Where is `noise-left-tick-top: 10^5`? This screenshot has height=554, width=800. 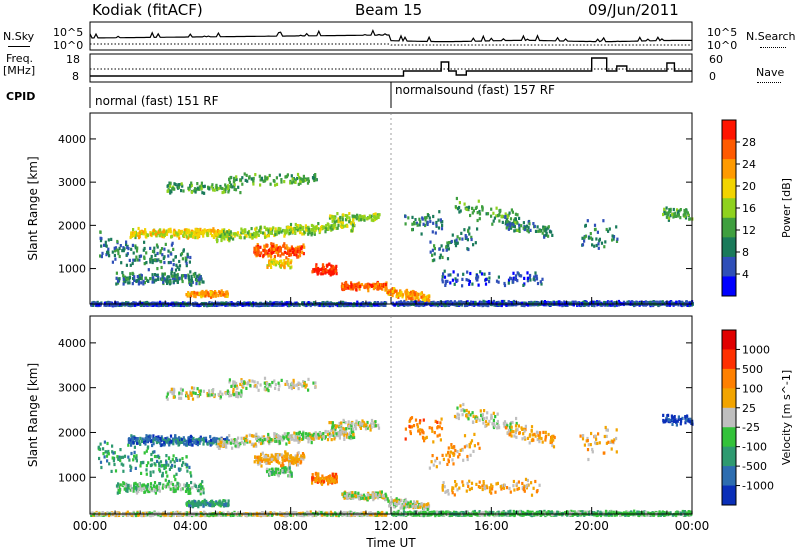
noise-left-tick-top: 10^5 is located at coordinates (68, 32).